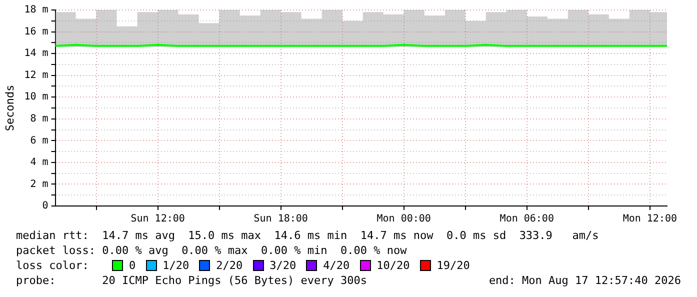  What do you see at coordinates (176, 265) in the screenshot?
I see `legend-label: 1/20` at bounding box center [176, 265].